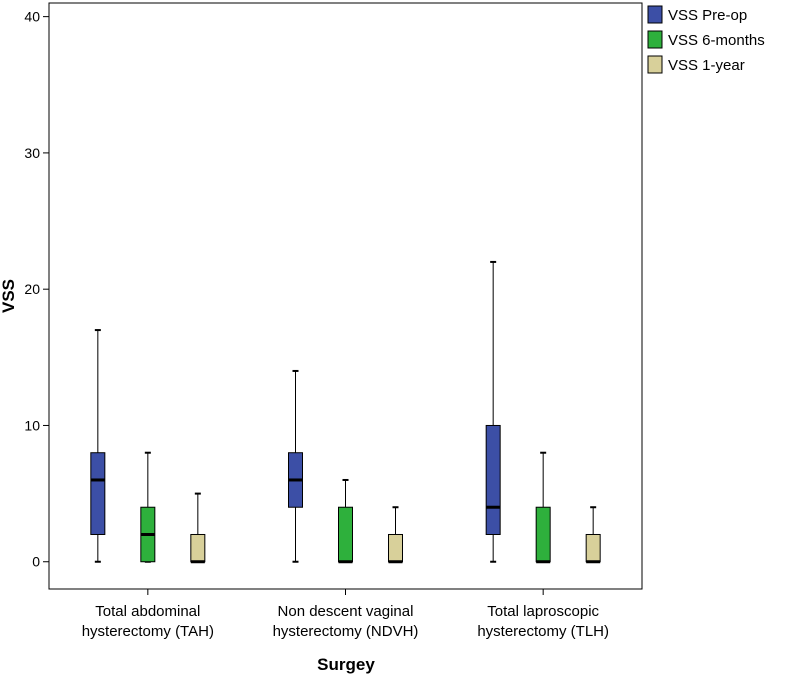 The width and height of the screenshot is (787, 678). I want to click on x-category-label: hysterectomy (TAH), so click(148, 631).